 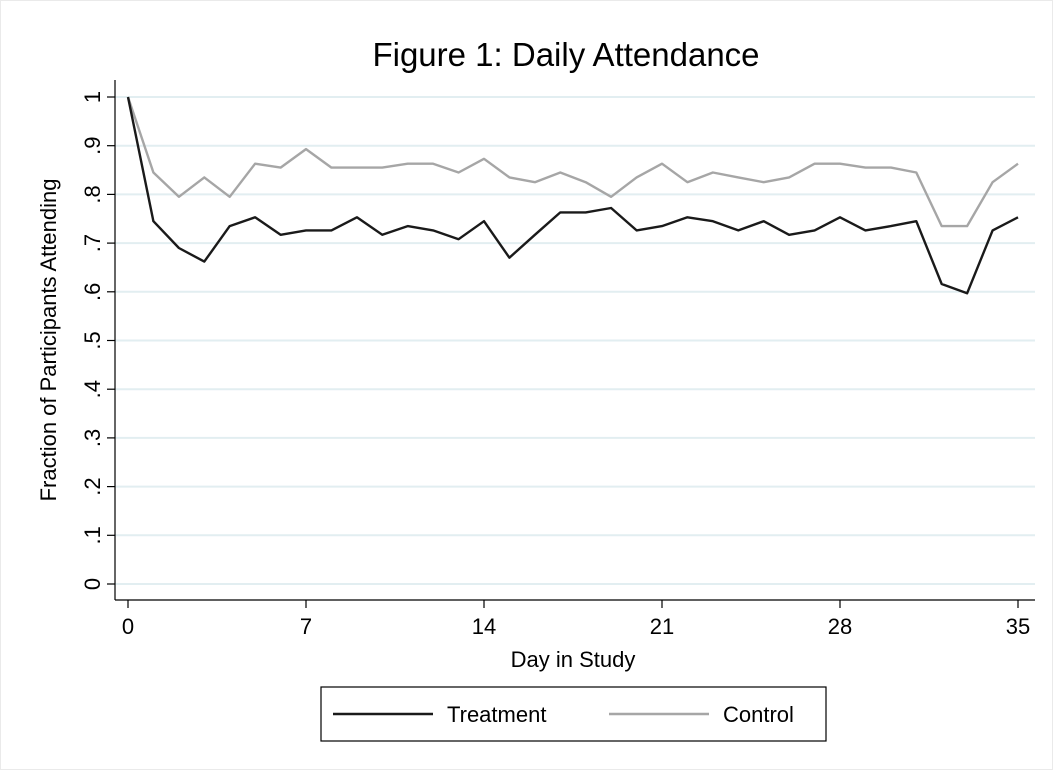 What do you see at coordinates (496, 714) in the screenshot?
I see `legend-treatment-label: Treatment` at bounding box center [496, 714].